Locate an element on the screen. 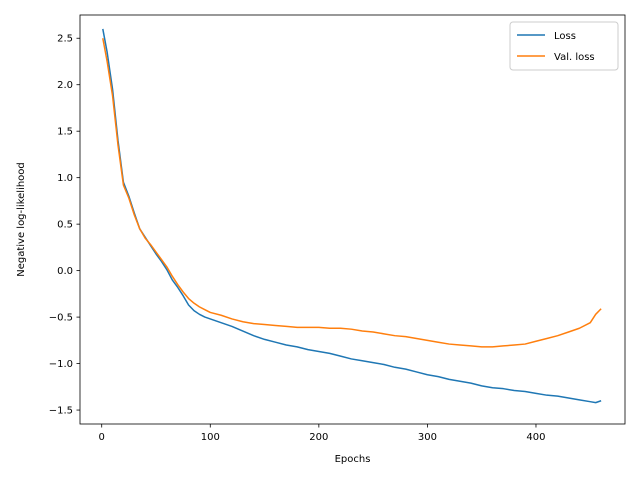  x-tick-label: 300 is located at coordinates (427, 437).